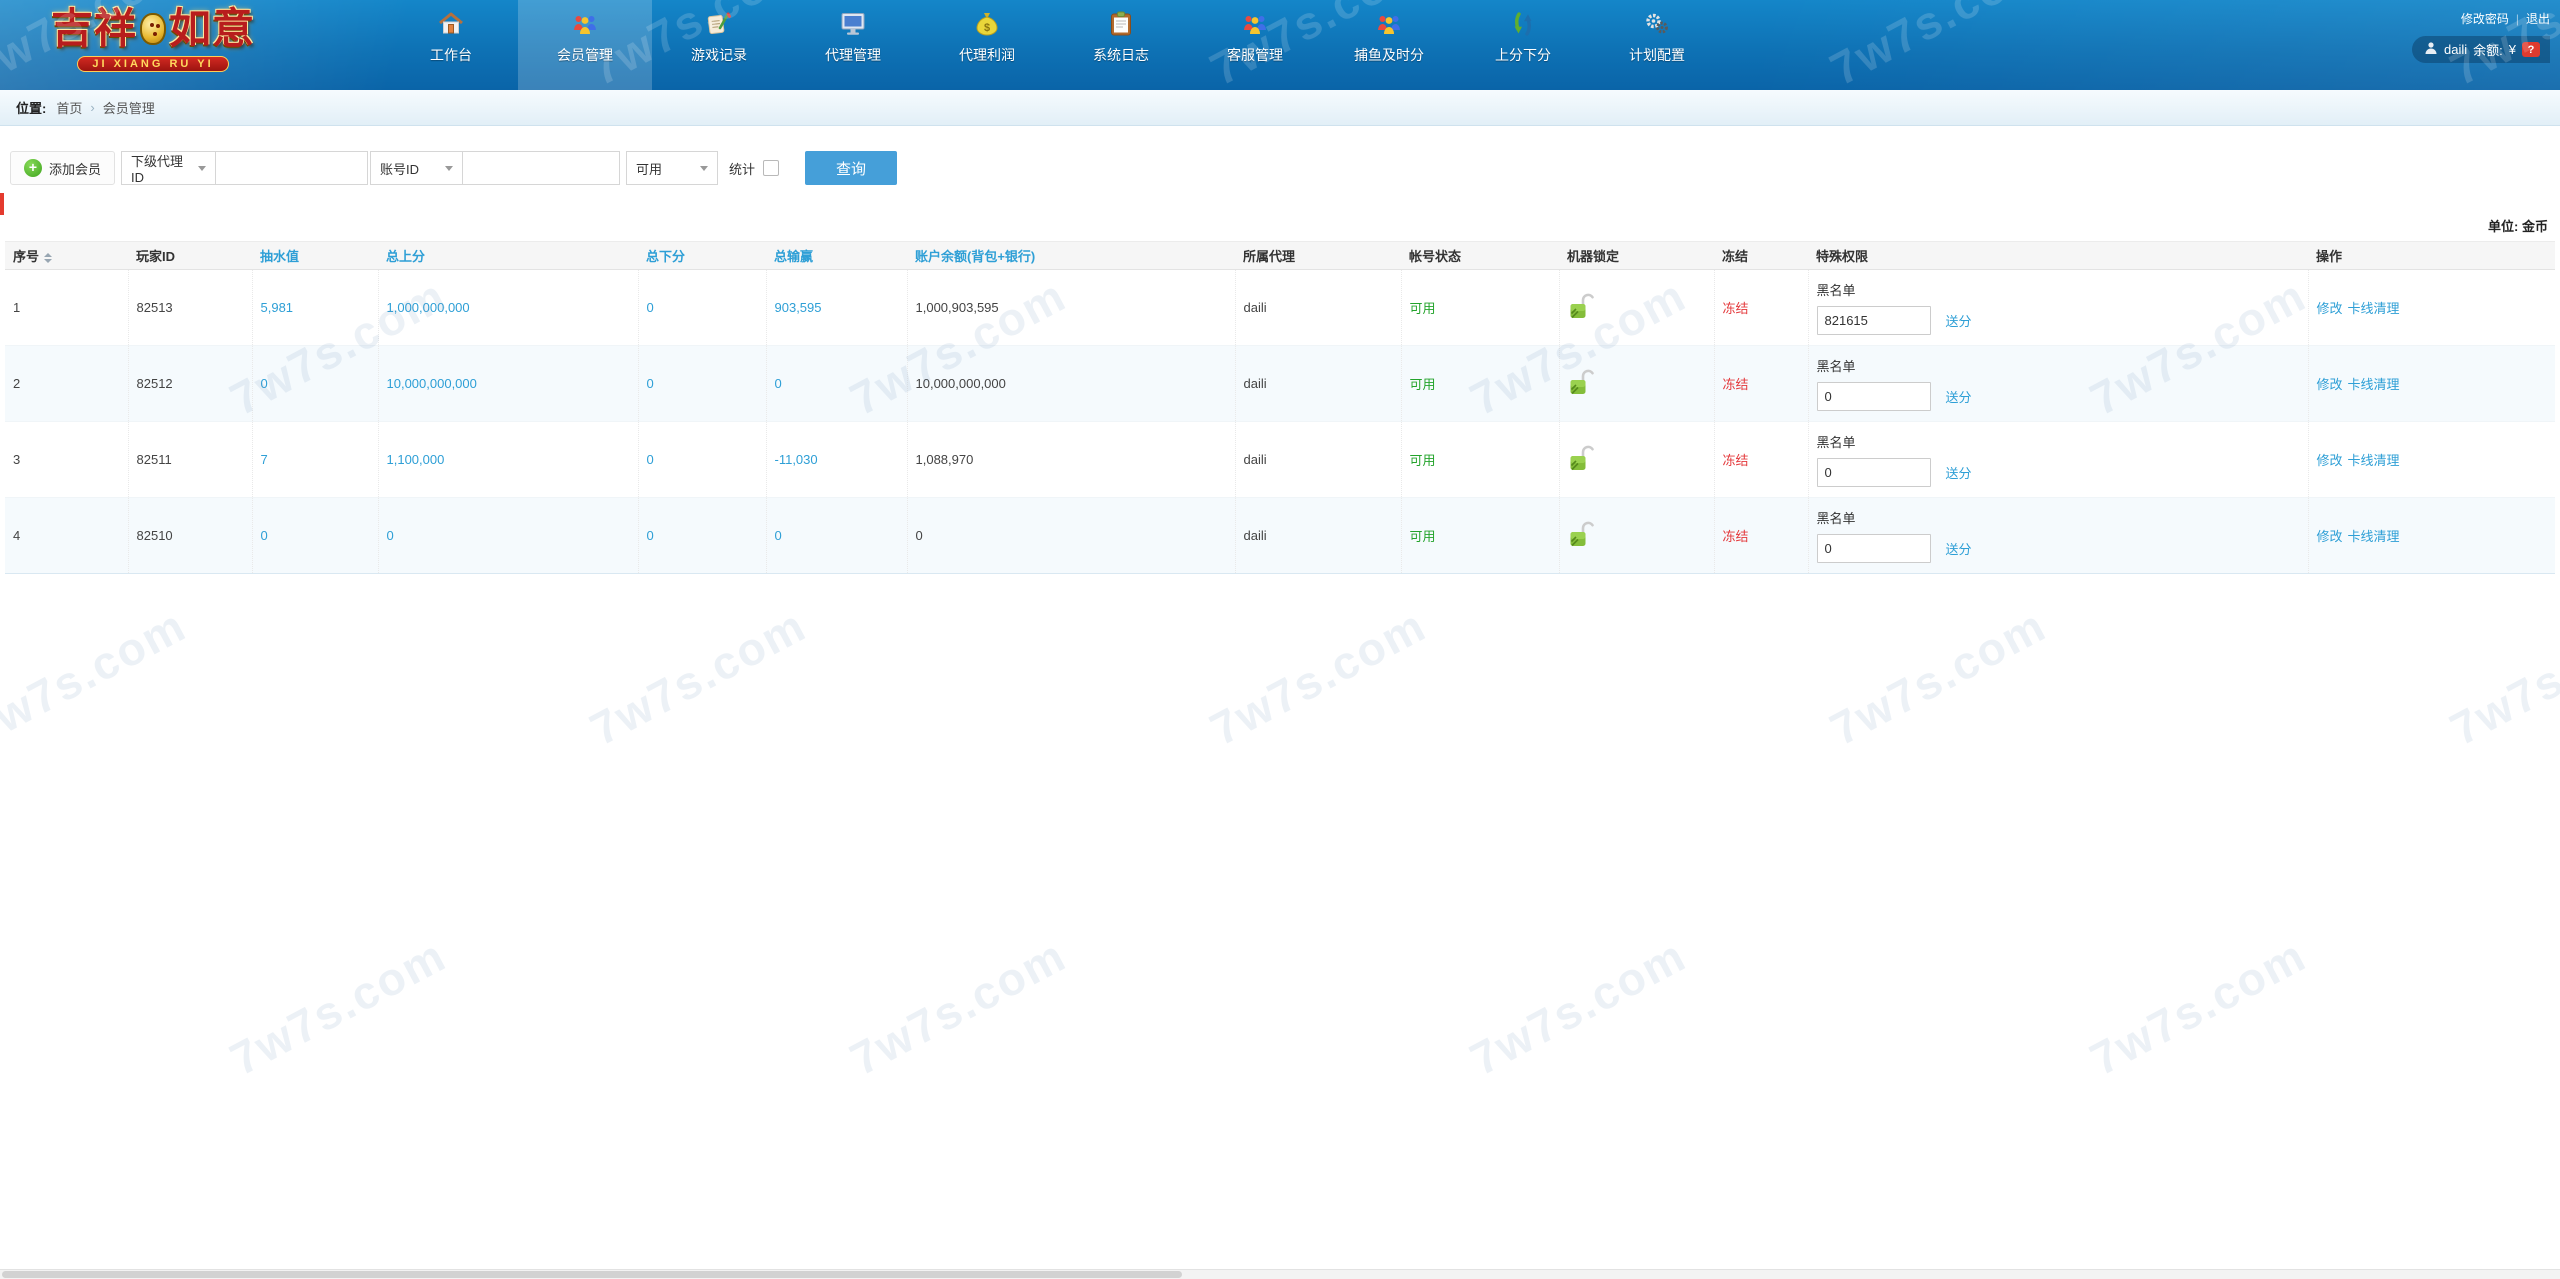  Describe the element at coordinates (48, 257) in the screenshot. I see `sort-icon` at that location.